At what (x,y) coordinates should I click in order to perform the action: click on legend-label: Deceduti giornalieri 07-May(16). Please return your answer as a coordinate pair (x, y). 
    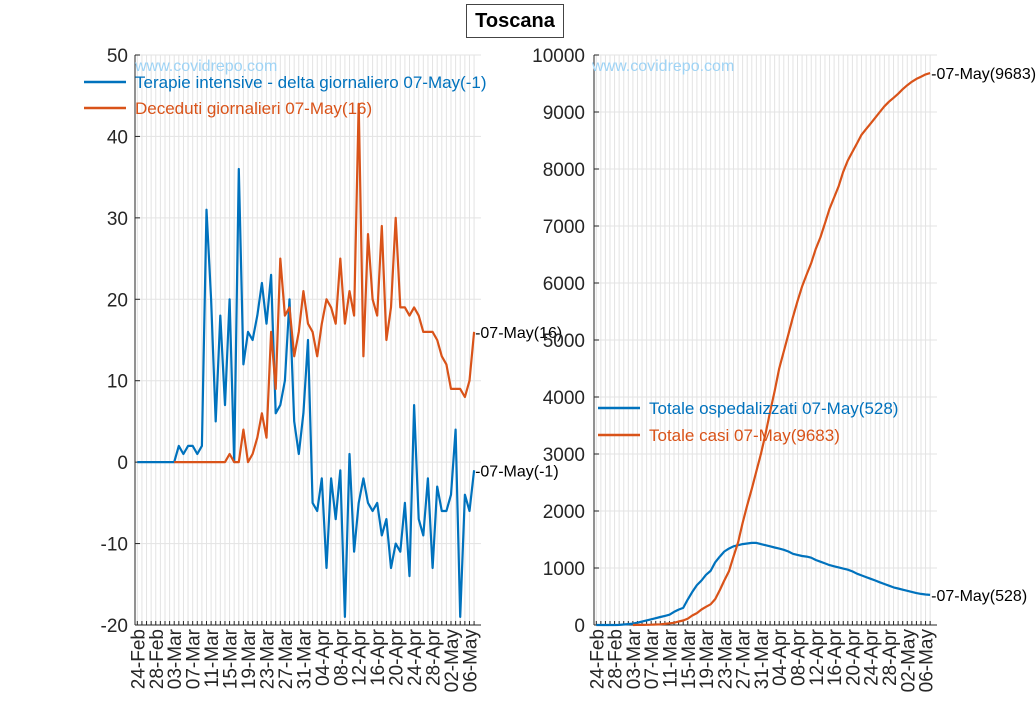
    Looking at the image, I should click on (253, 108).